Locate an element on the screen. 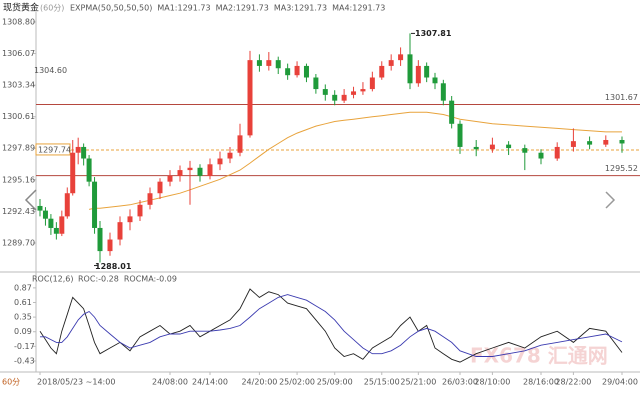  y-tick-label: 1300.61 is located at coordinates (18, 116).